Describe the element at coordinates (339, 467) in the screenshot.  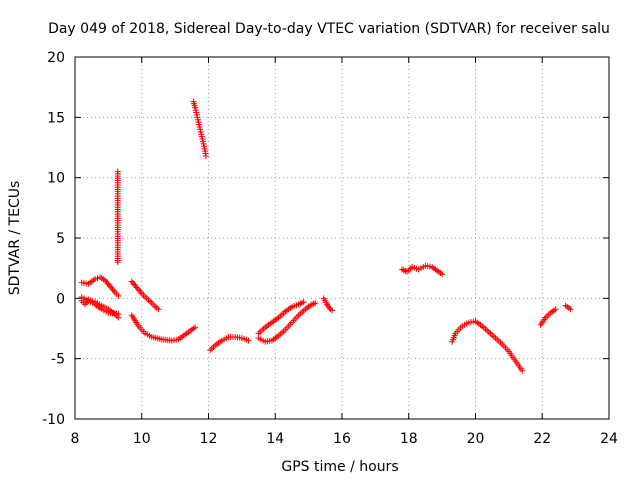
I see `x-axis-label: GPS time / hours` at that location.